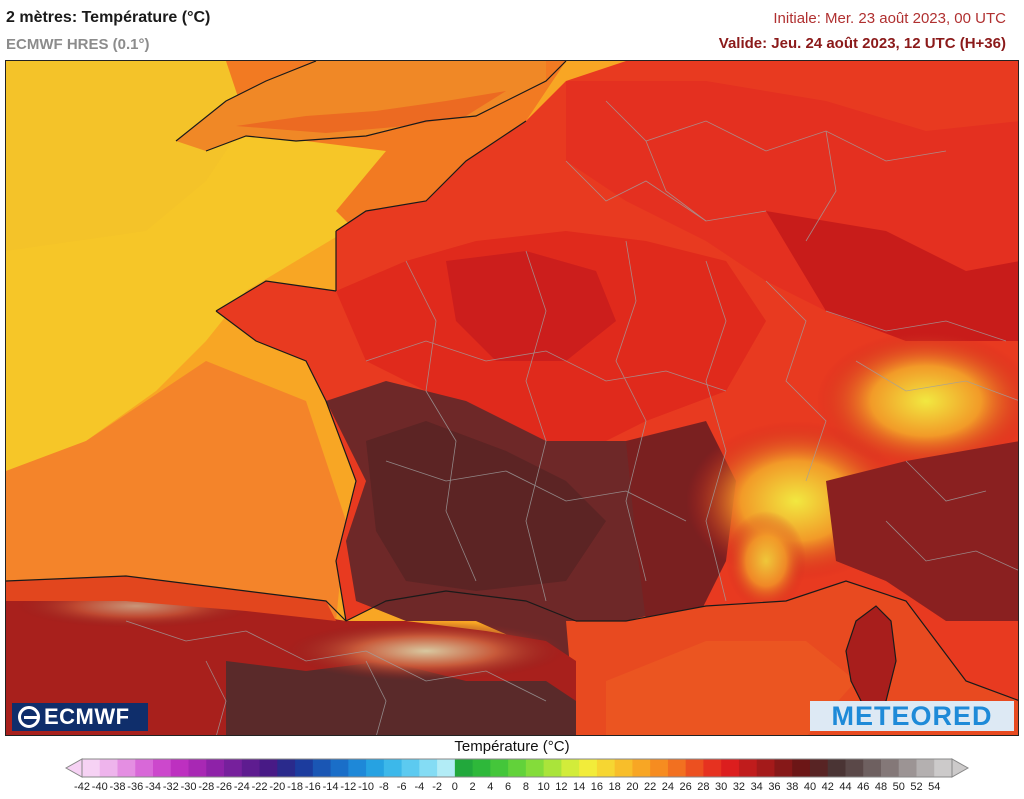 The image size is (1024, 799). I want to click on legend-tick-label: -38, so click(117, 787).